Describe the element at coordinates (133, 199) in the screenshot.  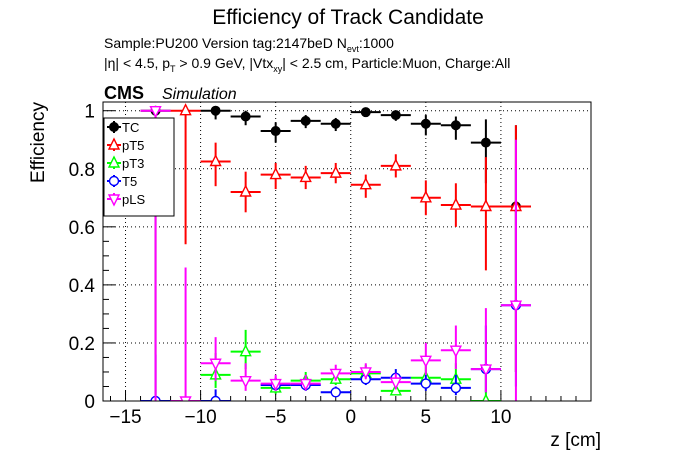
I see `legend-label: pLS` at that location.